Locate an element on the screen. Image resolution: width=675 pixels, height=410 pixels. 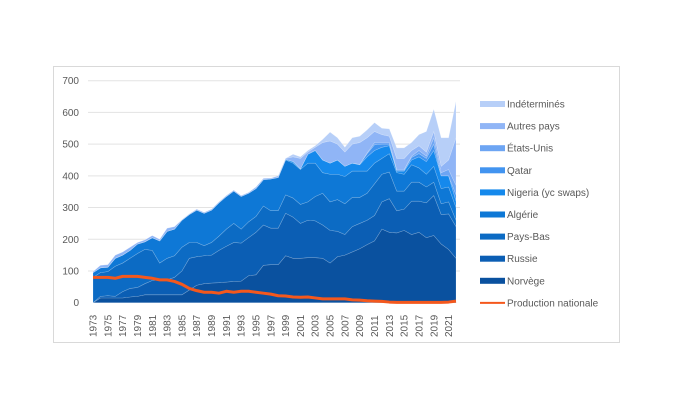
legend-label: Production nationale is located at coordinates (553, 303).